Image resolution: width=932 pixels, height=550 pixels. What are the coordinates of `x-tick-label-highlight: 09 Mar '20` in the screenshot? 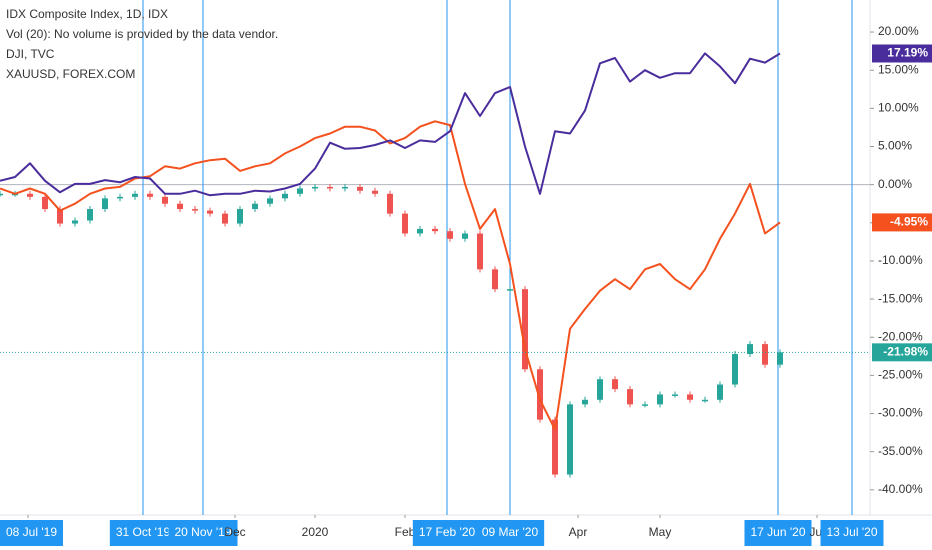 It's located at (510, 532).